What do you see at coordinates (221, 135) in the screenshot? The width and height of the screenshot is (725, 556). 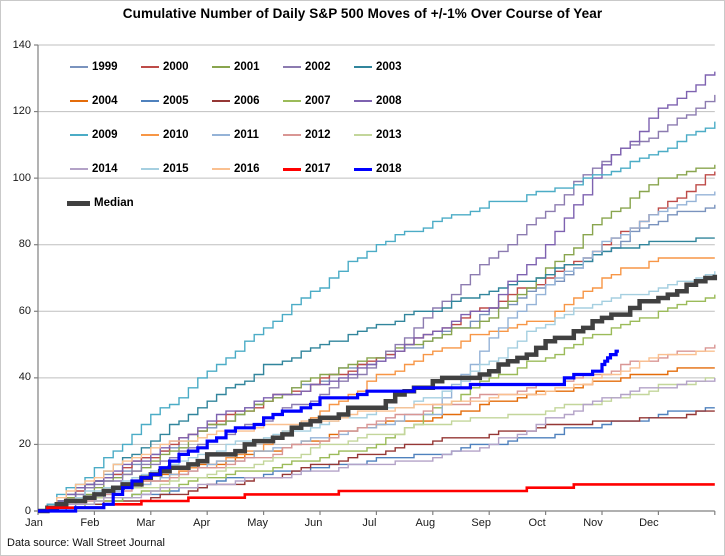 I see `legend-swatch-2011` at bounding box center [221, 135].